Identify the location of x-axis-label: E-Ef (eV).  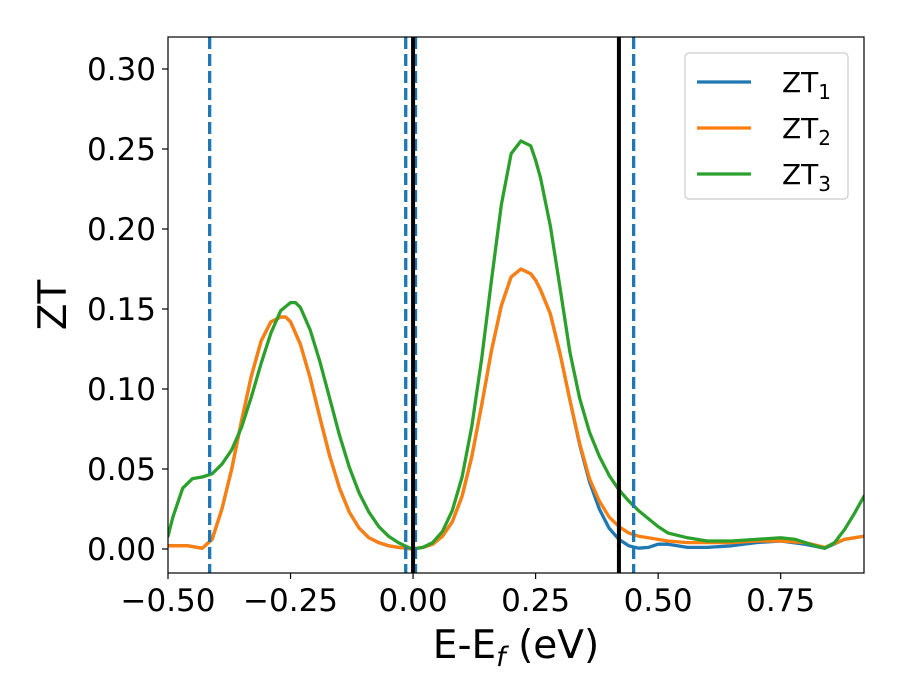
(516, 648).